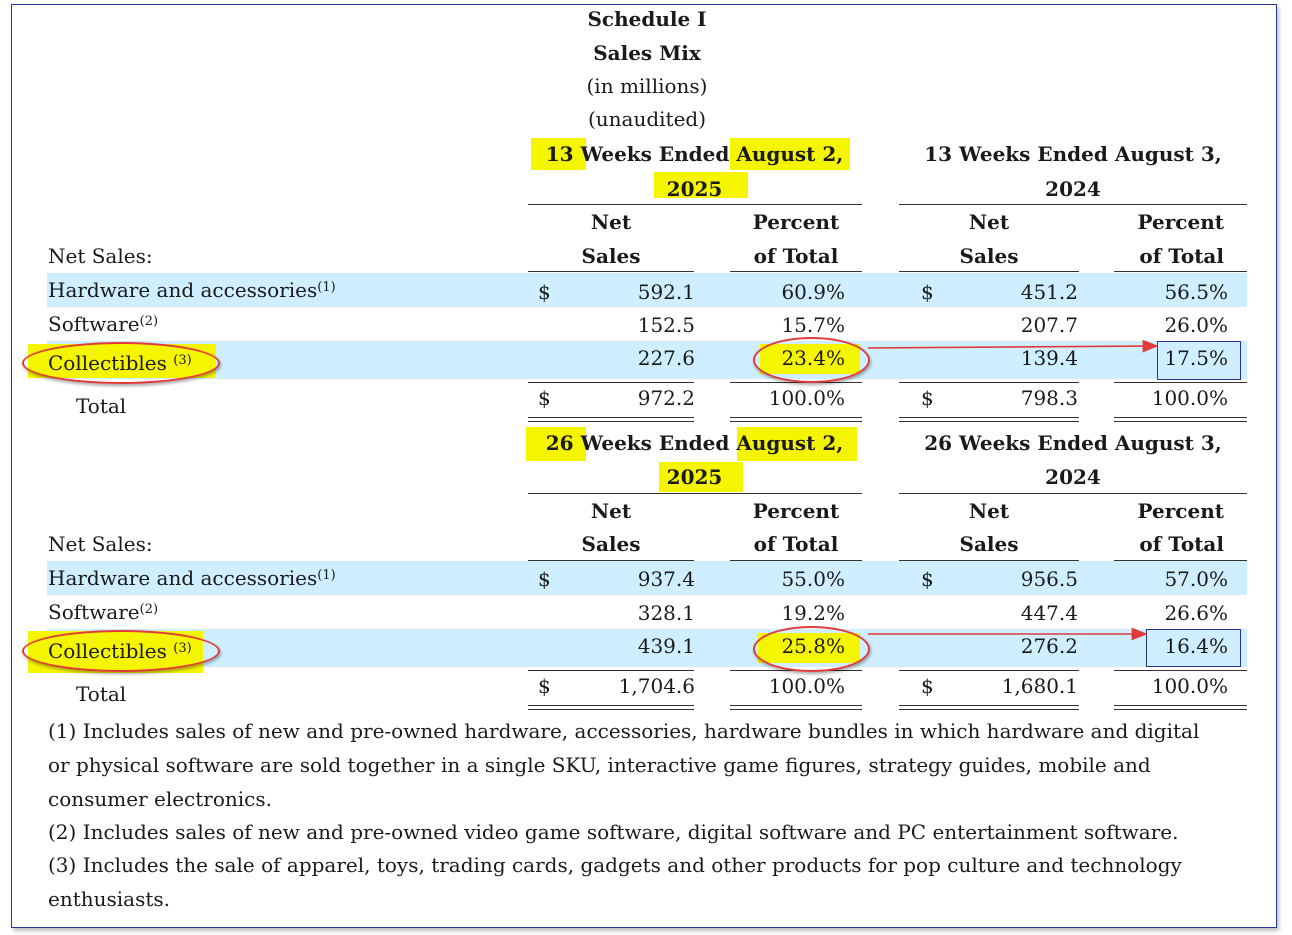 The image size is (1292, 935). I want to click on percent-value: 57.0%, so click(1196, 579).